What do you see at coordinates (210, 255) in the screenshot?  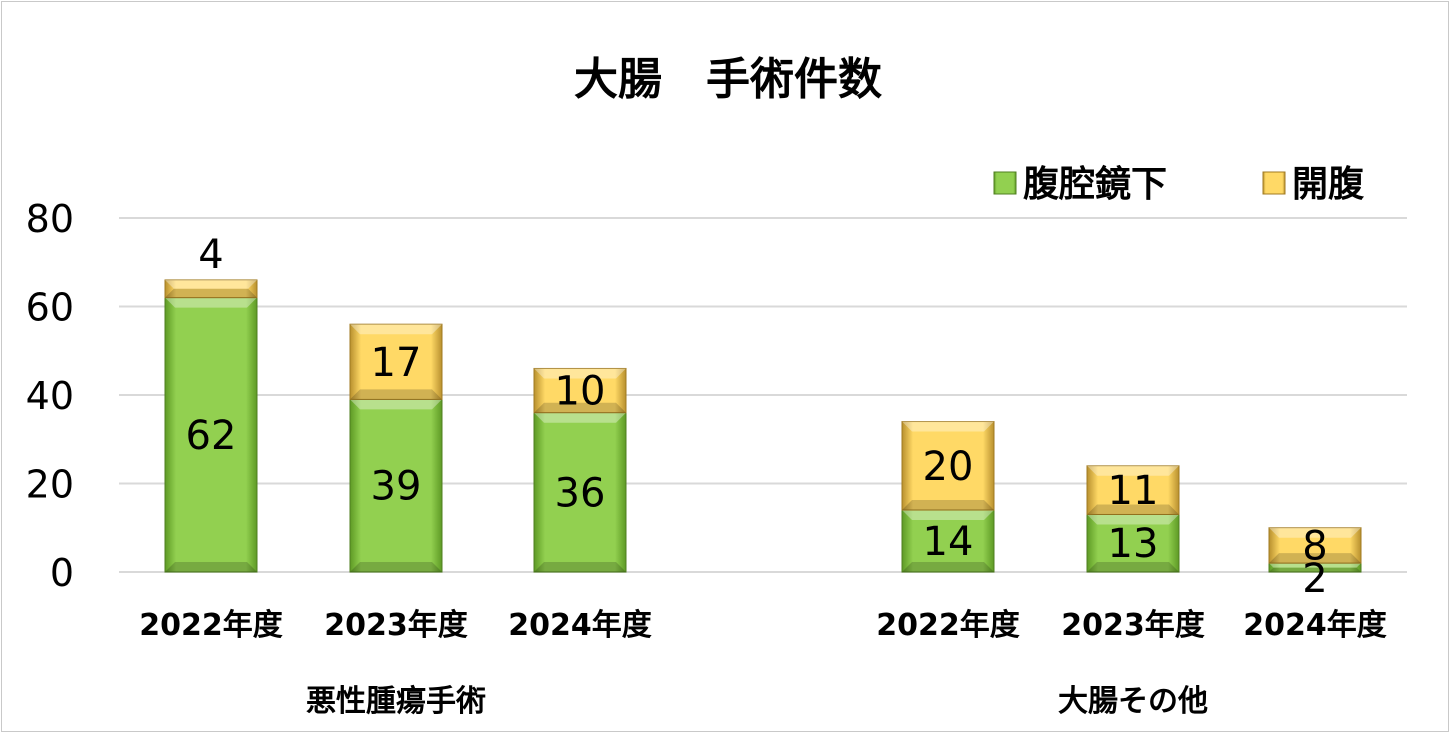 I see `data-label: 4` at bounding box center [210, 255].